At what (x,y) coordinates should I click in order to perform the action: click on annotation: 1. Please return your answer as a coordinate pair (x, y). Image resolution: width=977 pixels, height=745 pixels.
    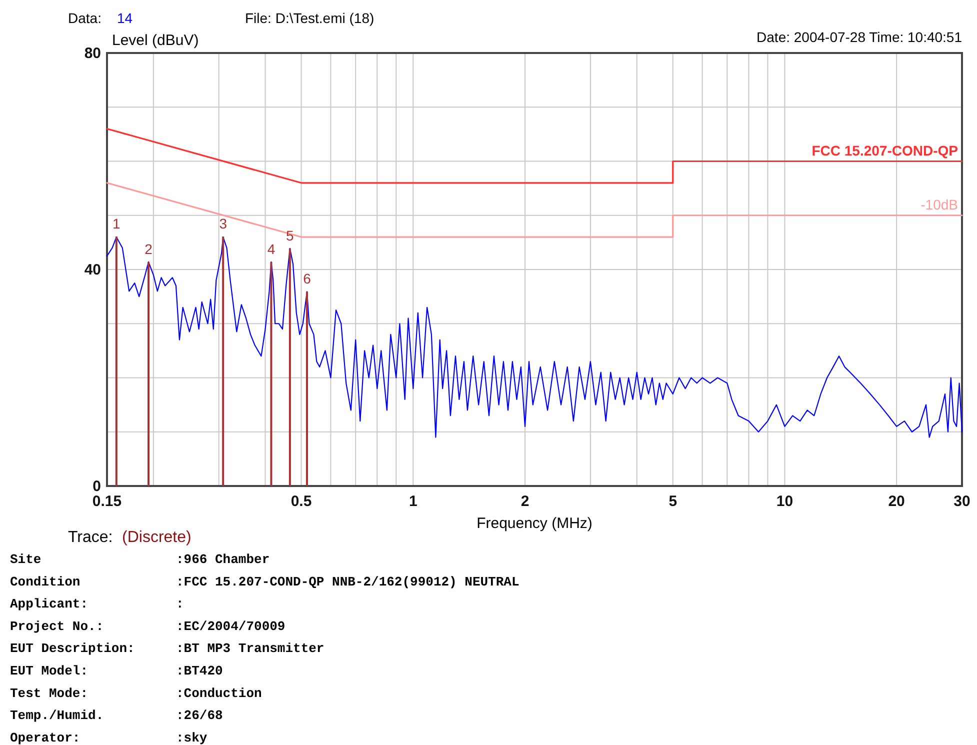
    Looking at the image, I should click on (116, 223).